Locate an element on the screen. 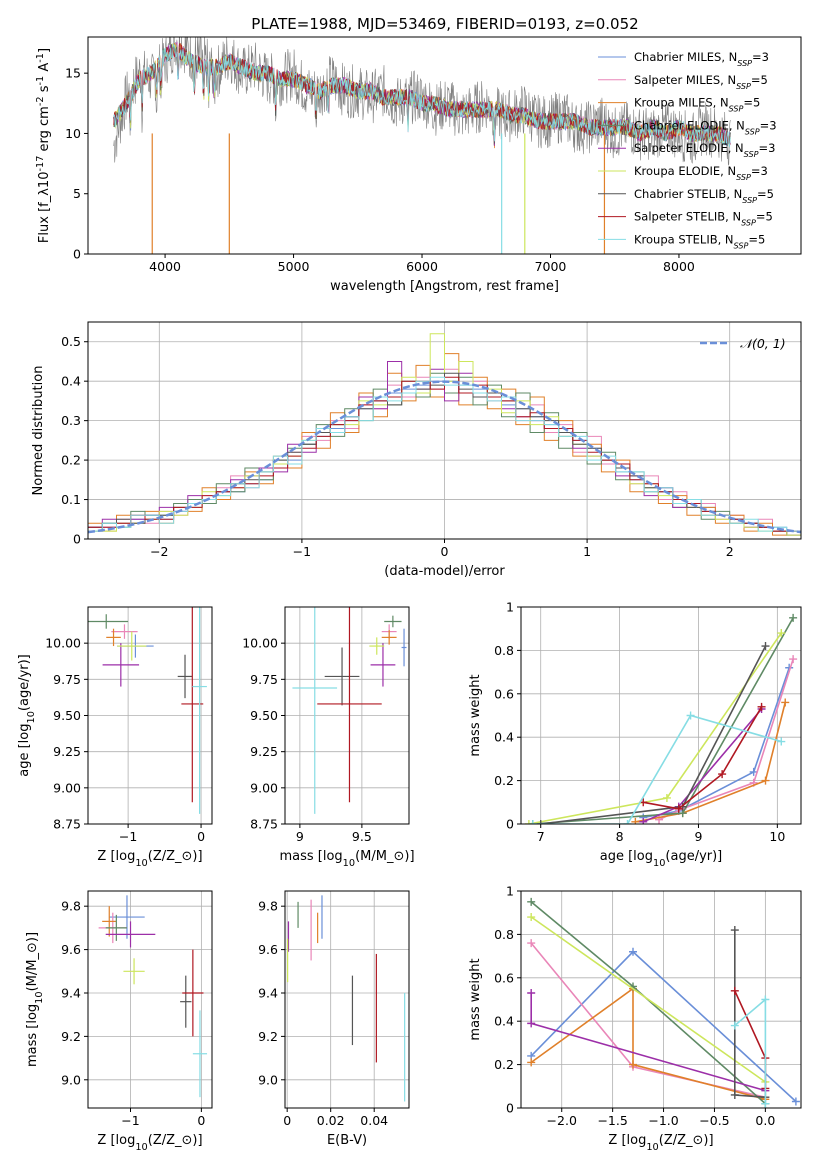  y-tick-label: 9.50 is located at coordinates (264, 715).